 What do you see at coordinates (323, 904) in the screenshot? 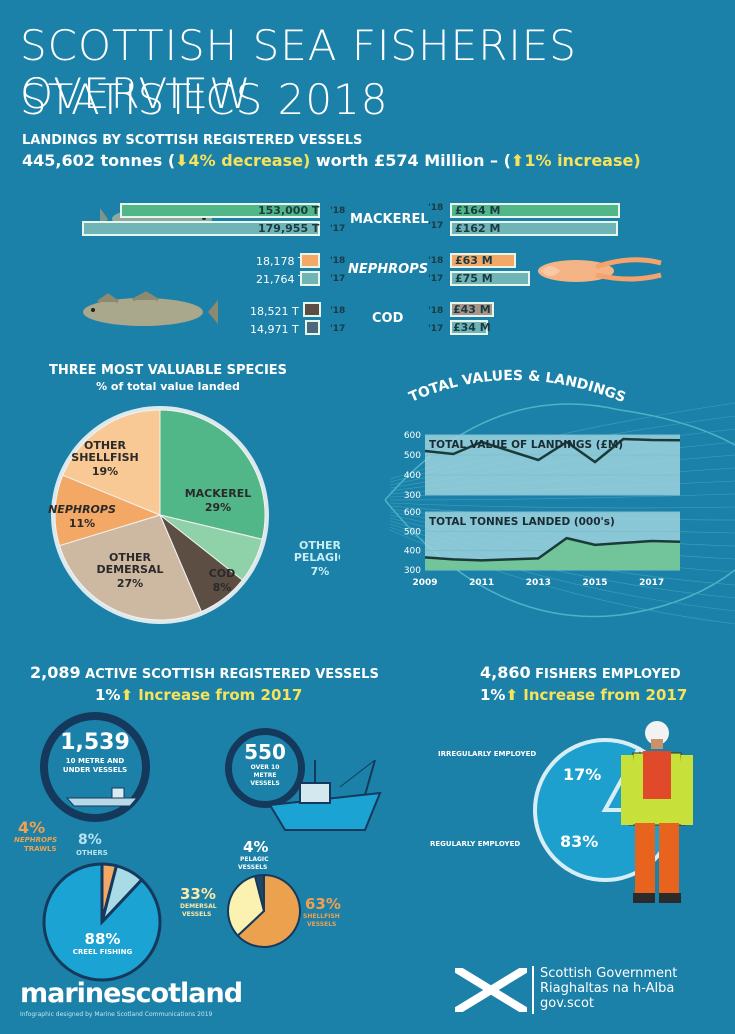
I see `shellfish-pct: 63%` at bounding box center [323, 904].